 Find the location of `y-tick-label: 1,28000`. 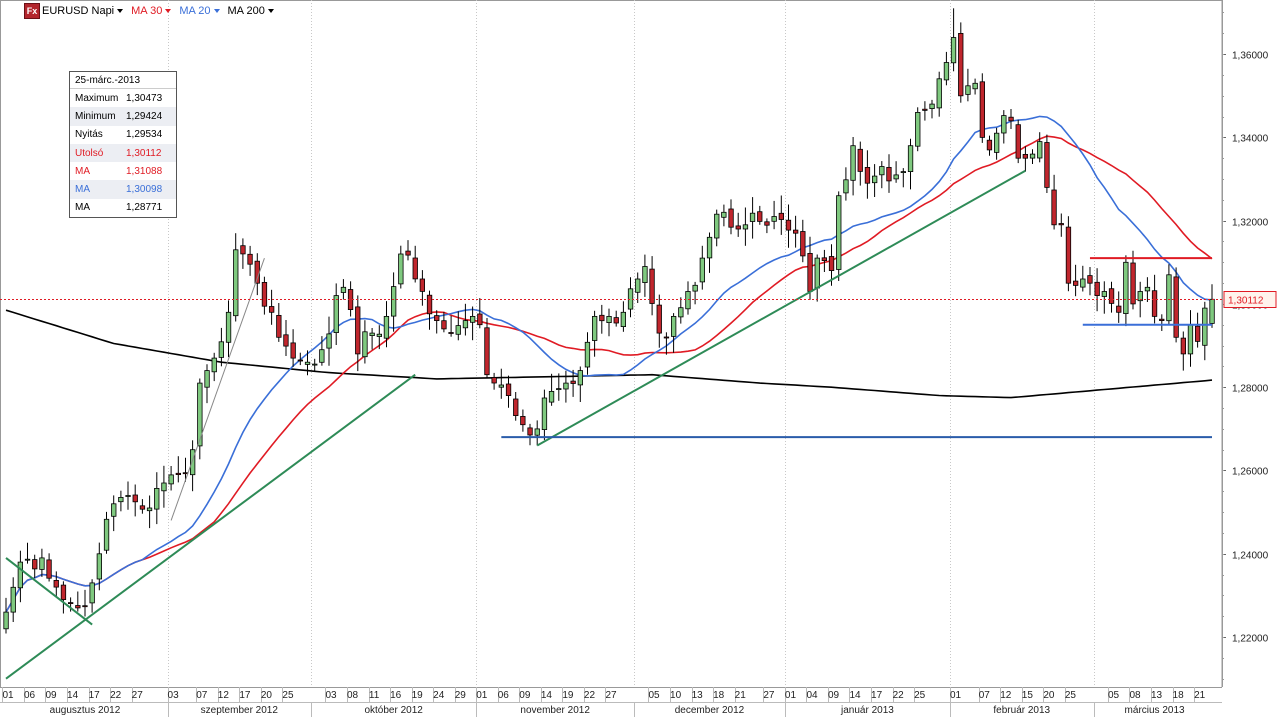

y-tick-label: 1,28000 is located at coordinates (1250, 389).